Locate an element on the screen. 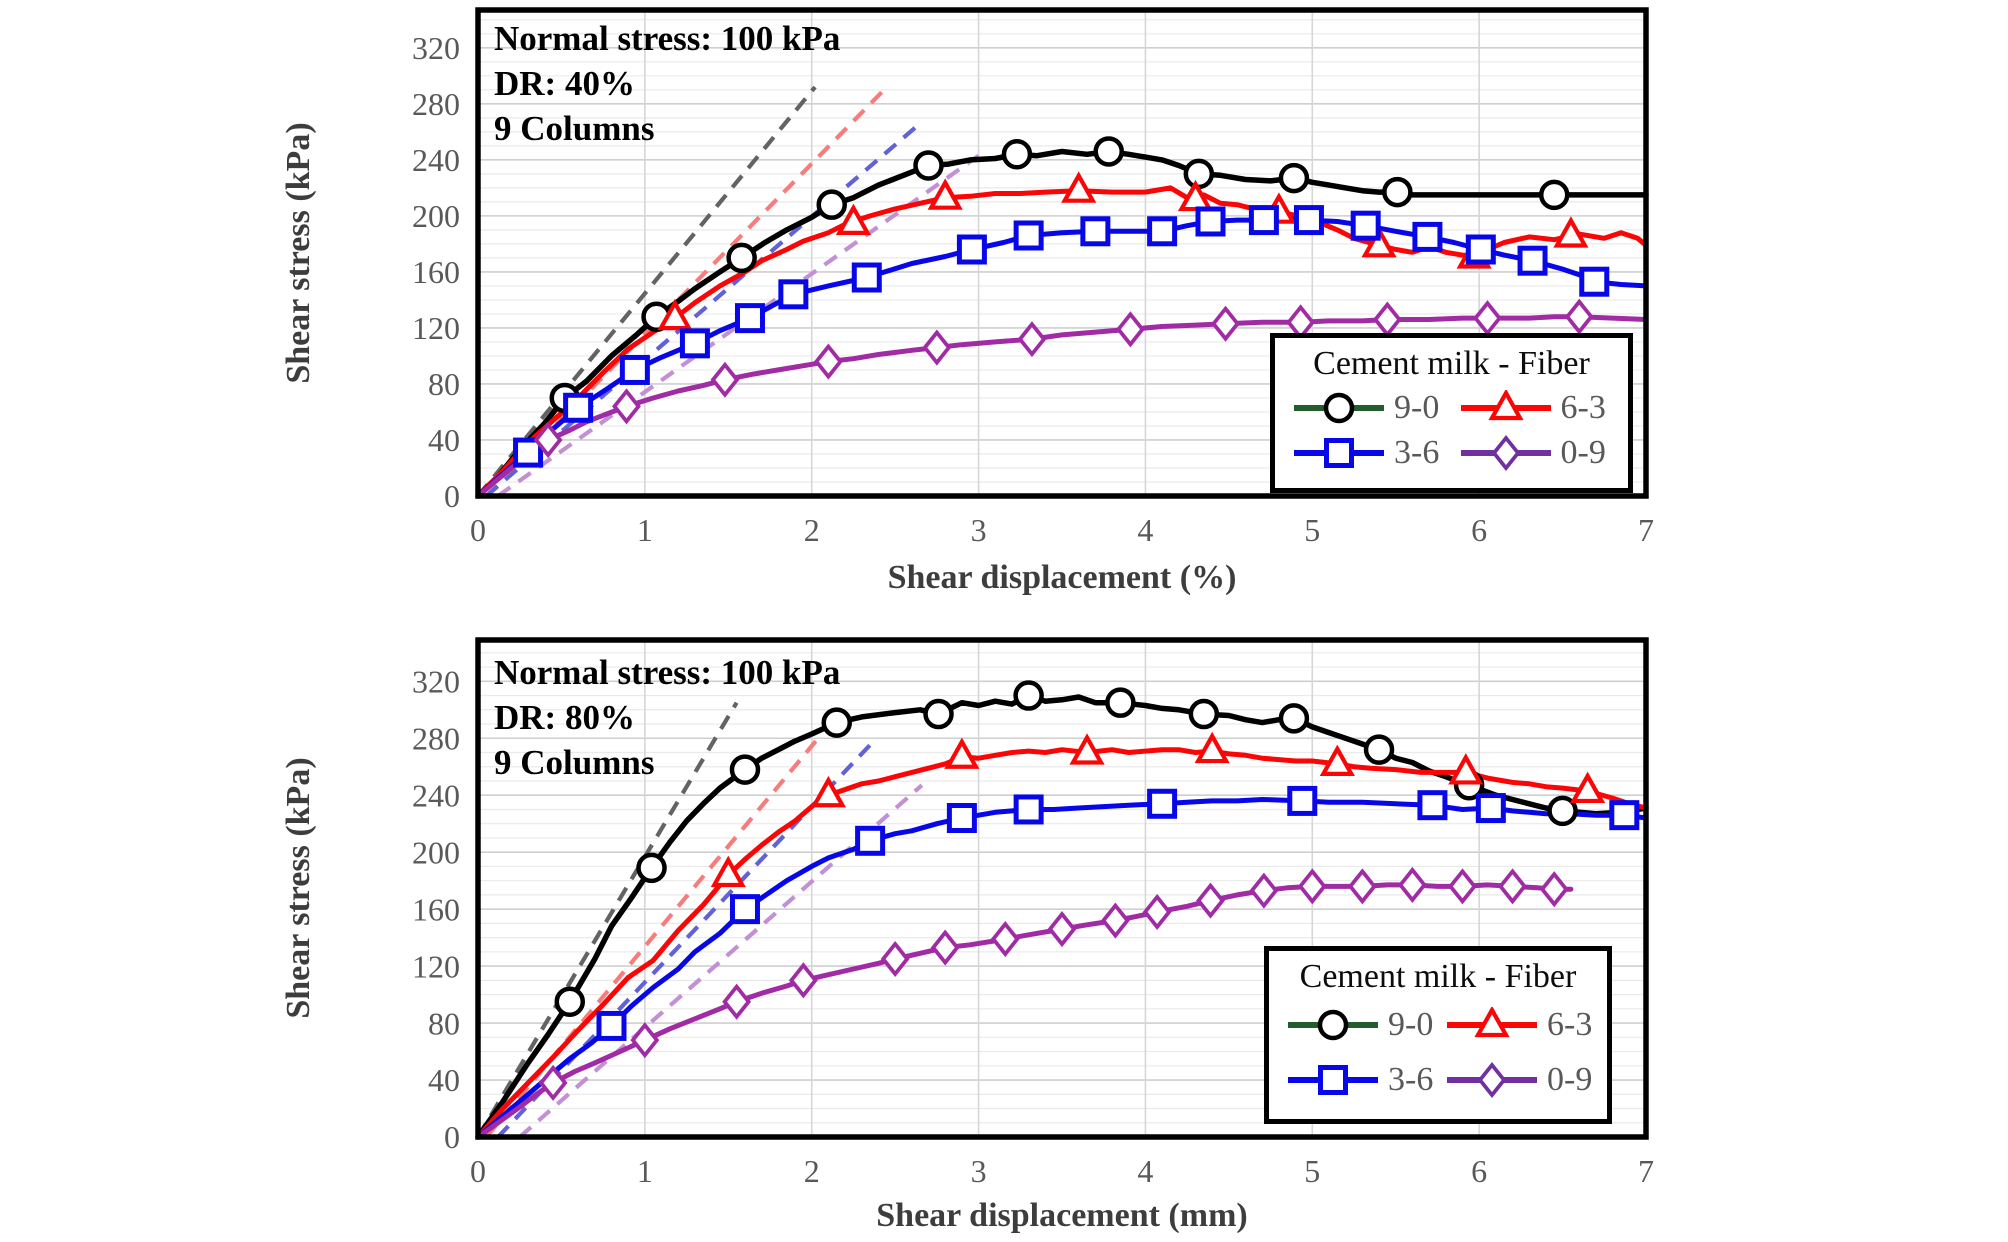 The width and height of the screenshot is (2008, 1242). annotation-dr: DR: 40% is located at coordinates (564, 83).